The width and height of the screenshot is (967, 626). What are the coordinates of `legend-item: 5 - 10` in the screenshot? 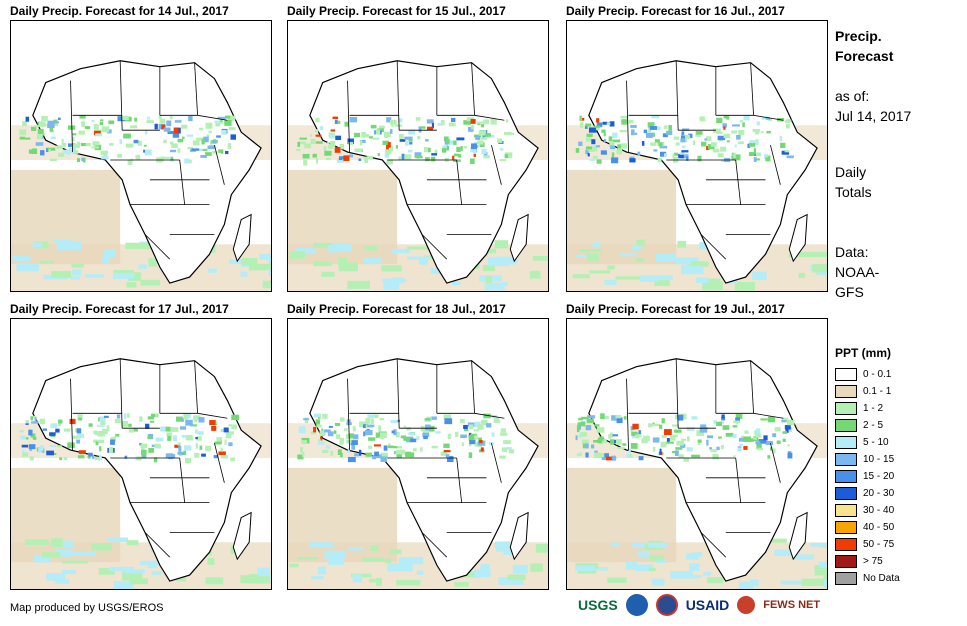 It's located at (867, 442).